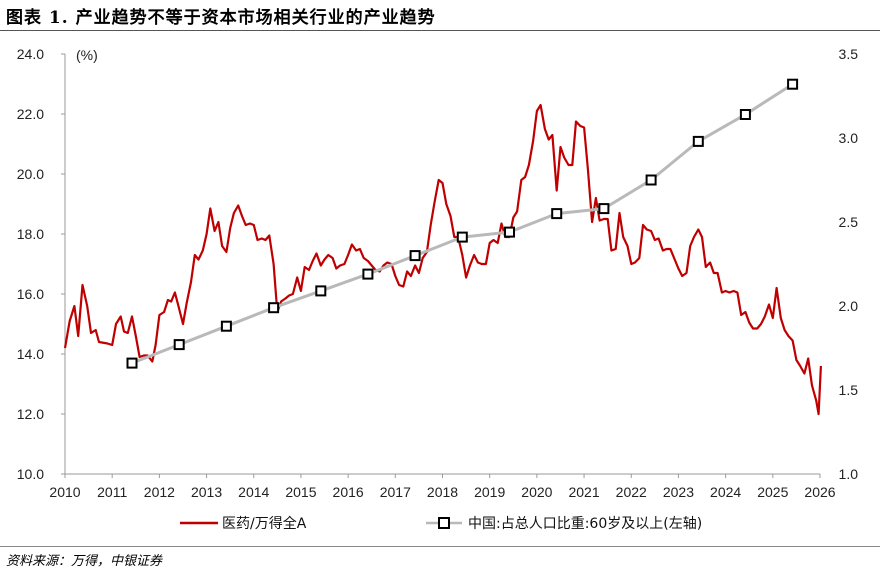 The width and height of the screenshot is (880, 573). What do you see at coordinates (30, 114) in the screenshot?
I see `left-tick-label: 22.0` at bounding box center [30, 114].